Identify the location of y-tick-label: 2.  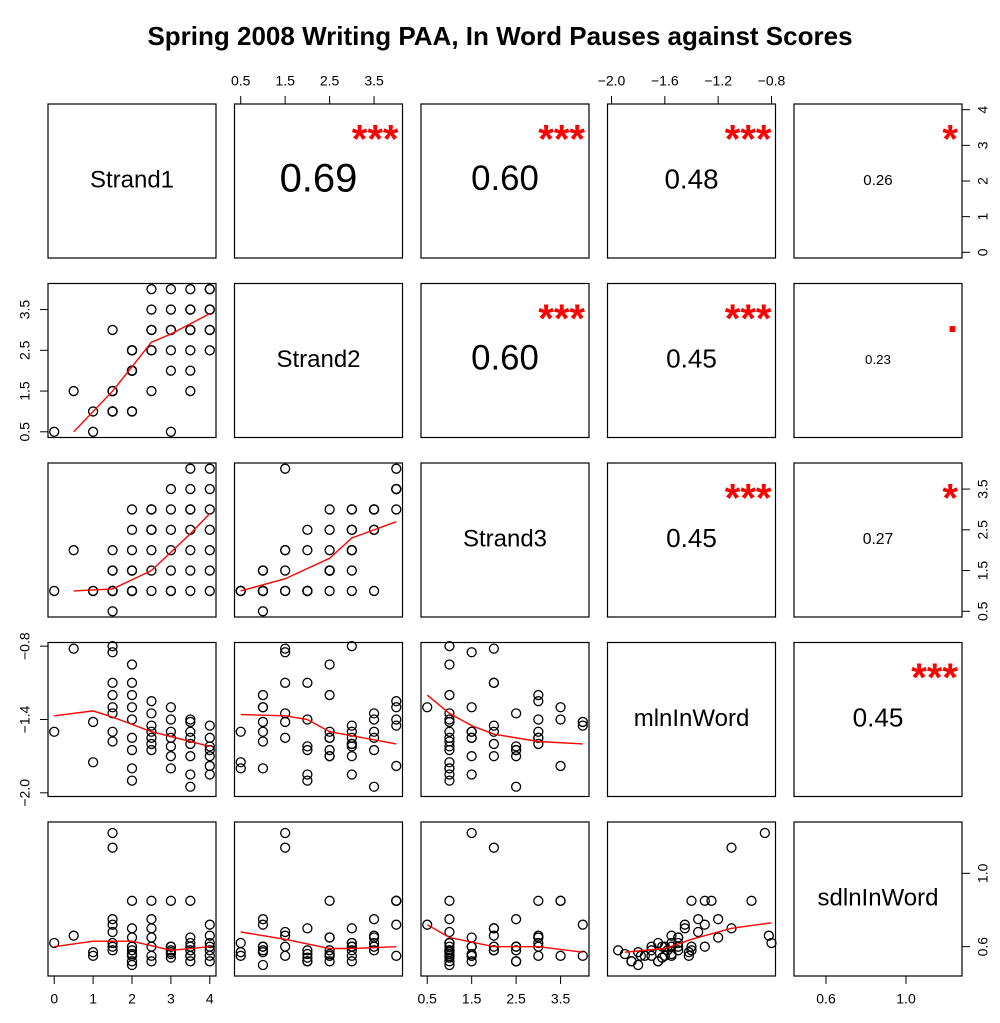
(983, 181).